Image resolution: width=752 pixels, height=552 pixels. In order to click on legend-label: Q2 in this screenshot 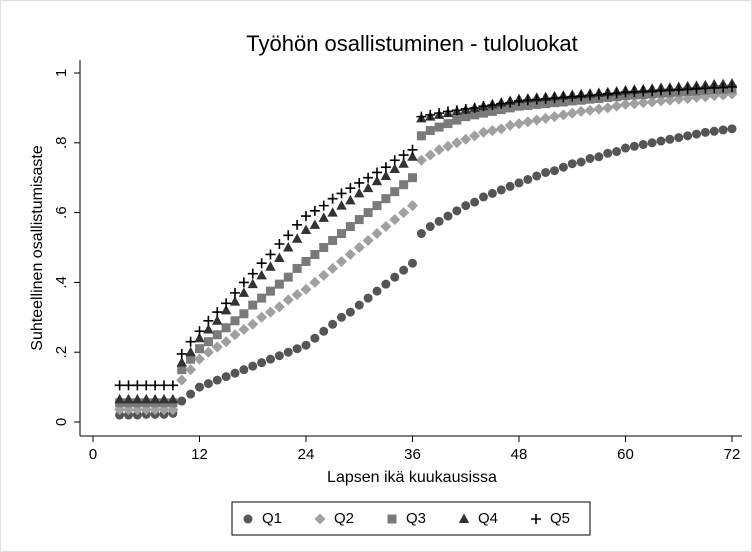, I will do `click(344, 518)`.